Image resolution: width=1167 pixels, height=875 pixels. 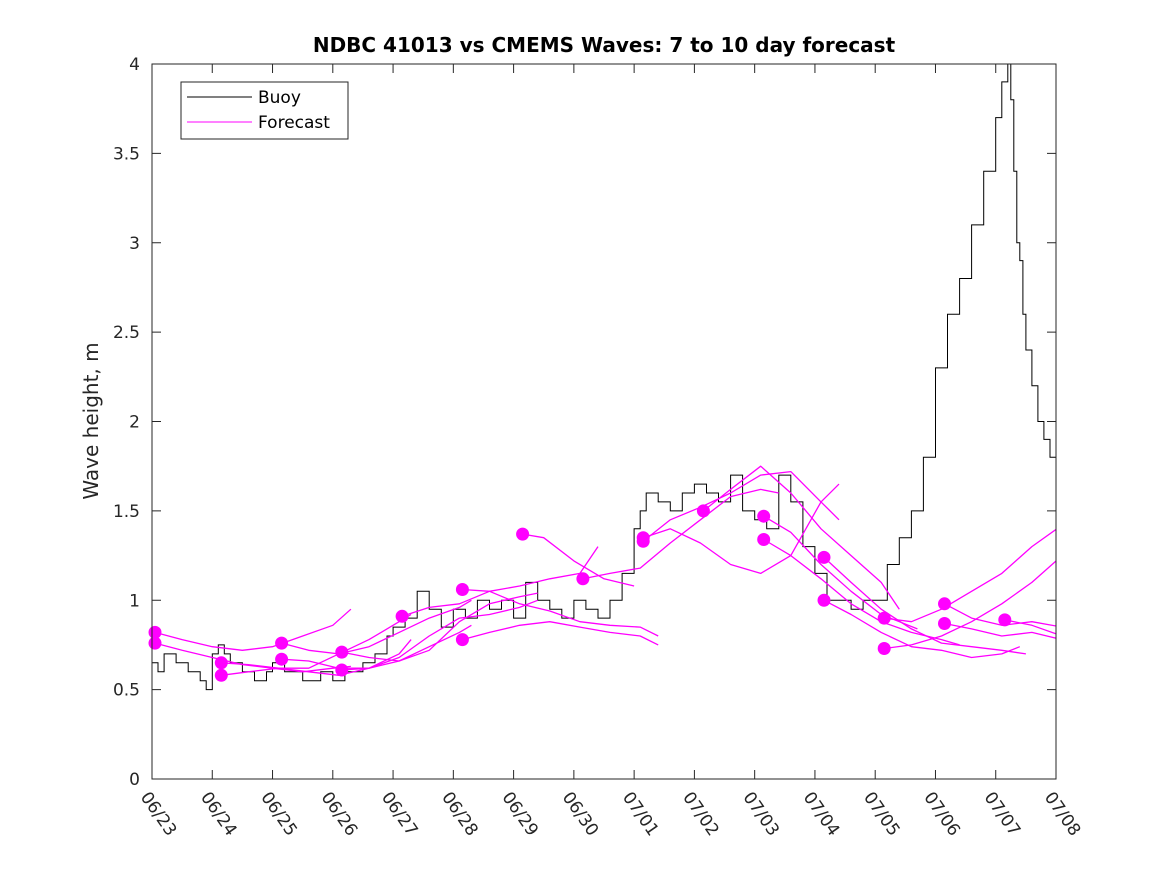 I want to click on y-axis-label: Wave height, m, so click(x=91, y=420).